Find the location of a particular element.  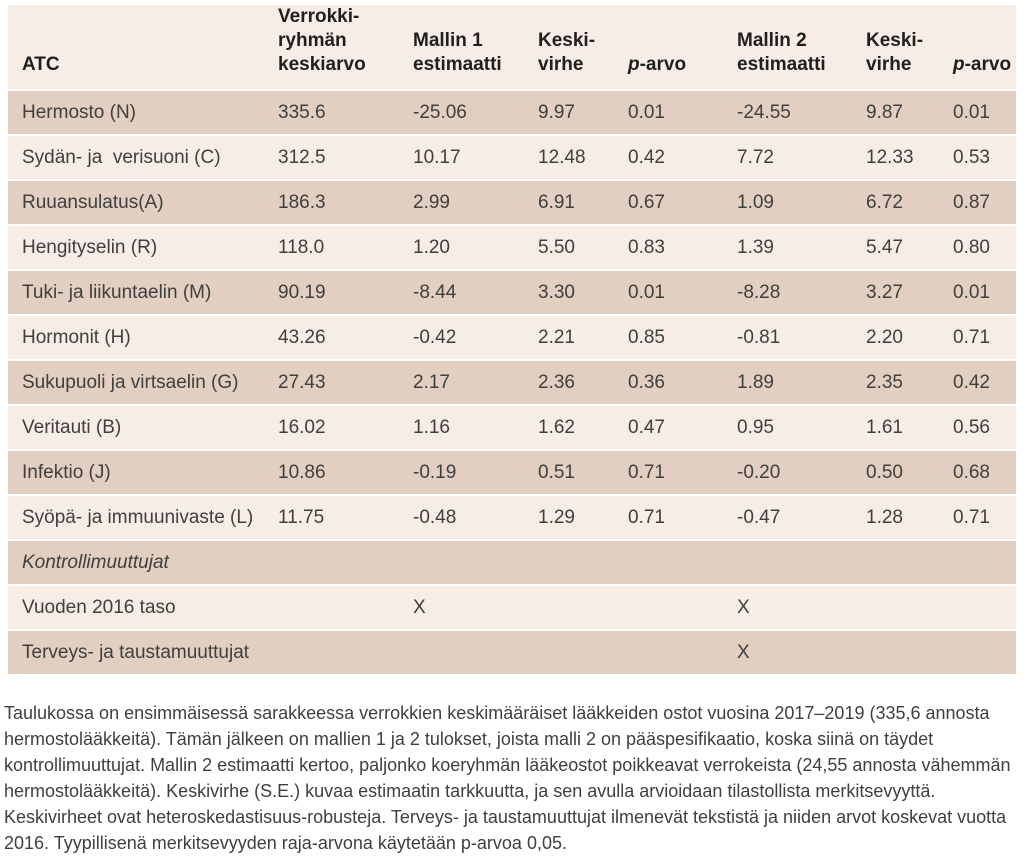

cell-std-error-2: 1.28 is located at coordinates (909, 517).